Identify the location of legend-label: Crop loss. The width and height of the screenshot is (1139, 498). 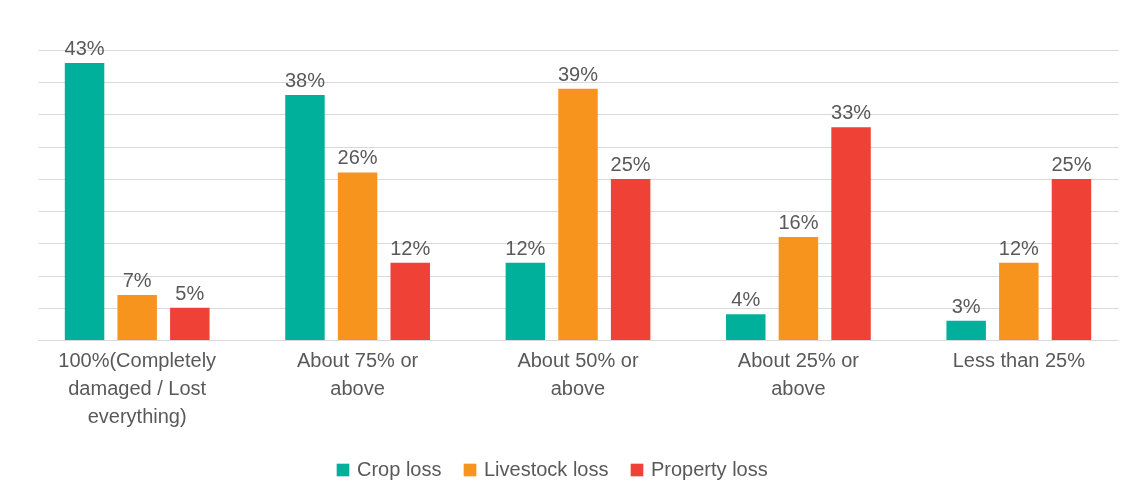
(399, 469).